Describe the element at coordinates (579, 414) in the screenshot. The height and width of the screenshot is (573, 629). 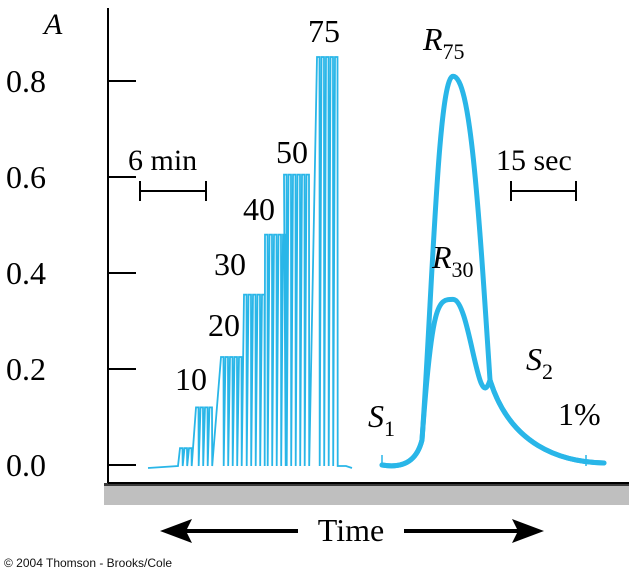
I see `label-1pct: 1%` at that location.